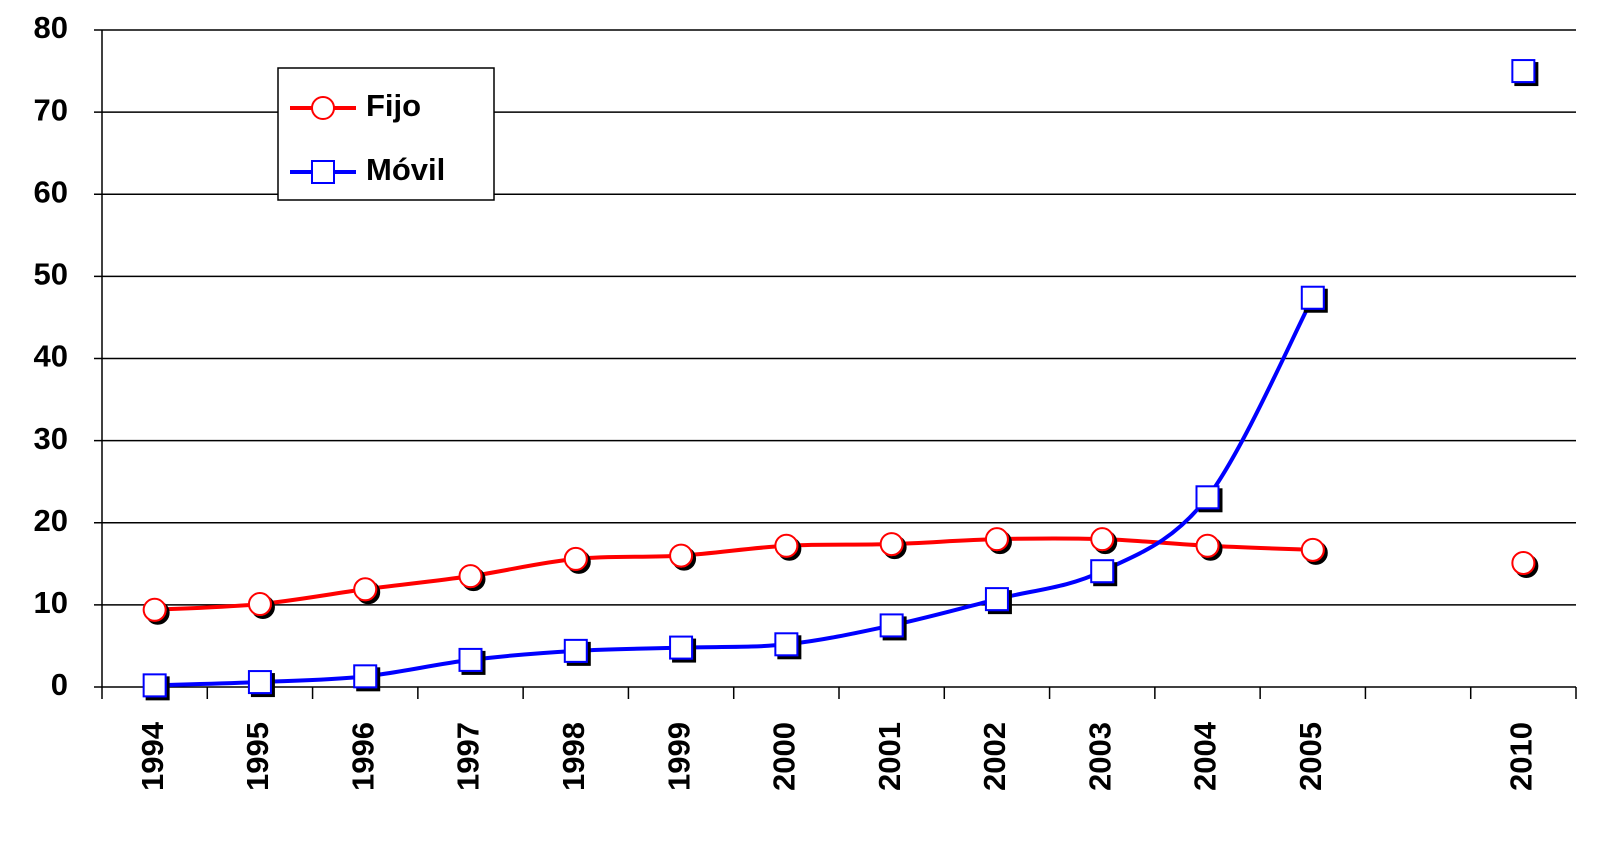  Describe the element at coordinates (393, 105) in the screenshot. I see `legend-label: Fijo` at that location.